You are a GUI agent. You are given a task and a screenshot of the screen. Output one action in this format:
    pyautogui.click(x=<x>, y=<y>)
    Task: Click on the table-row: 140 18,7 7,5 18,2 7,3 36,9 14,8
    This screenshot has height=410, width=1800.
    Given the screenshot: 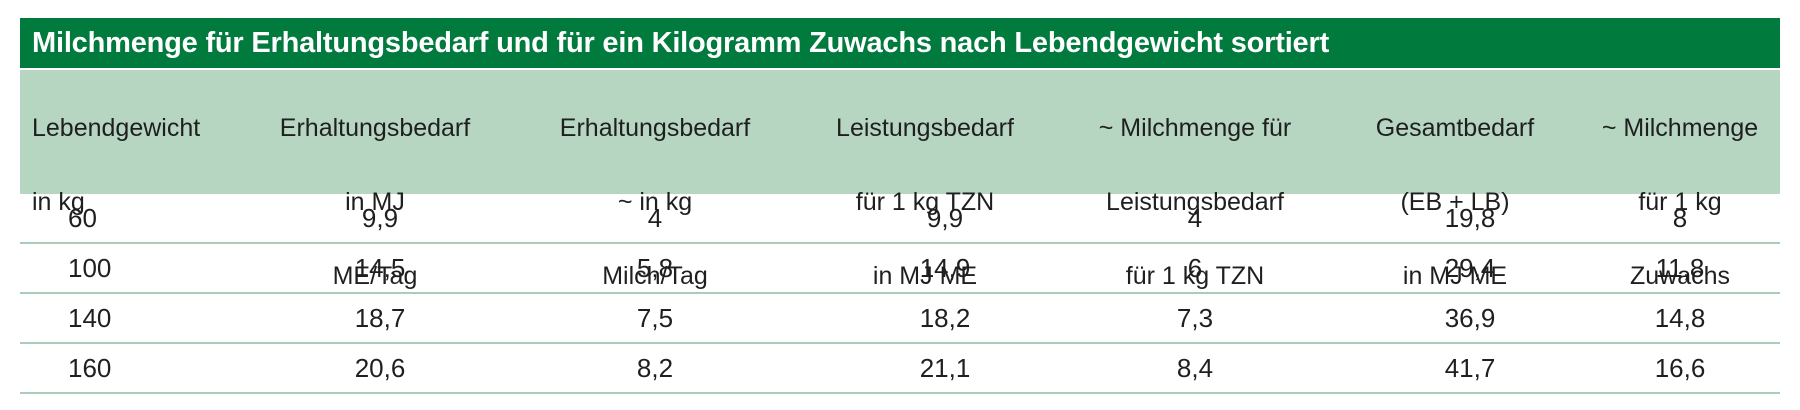 What is the action you would take?
    pyautogui.click(x=900, y=319)
    